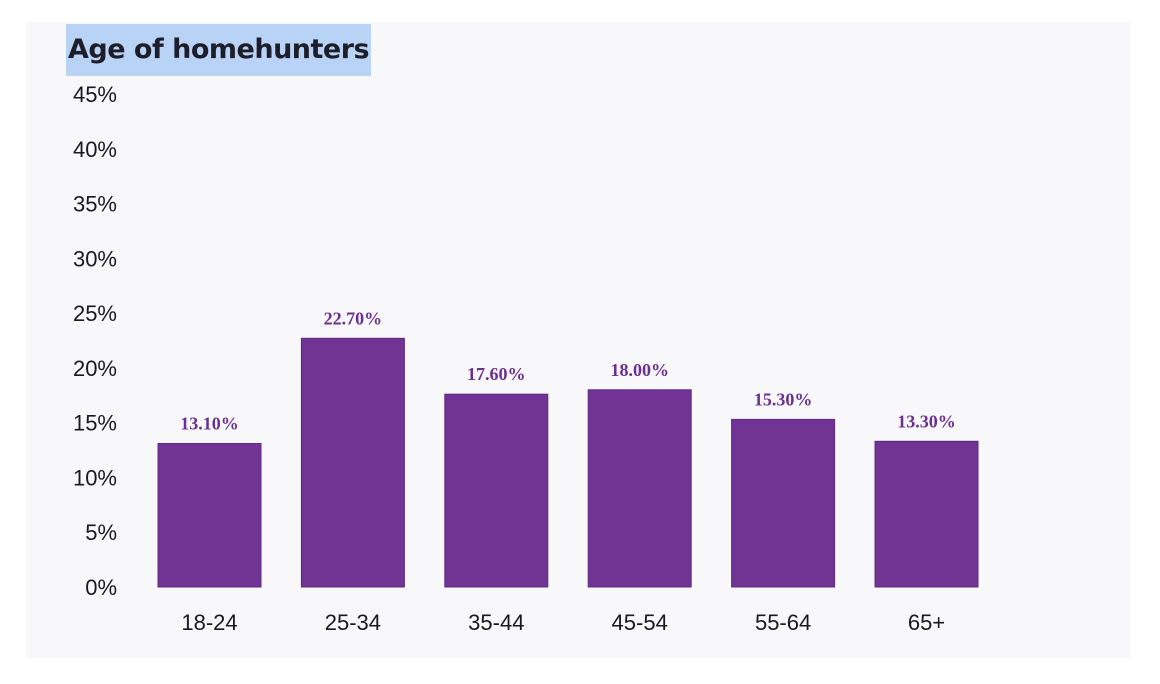 This screenshot has height=684, width=1160. I want to click on y-tick-label: 5%, so click(101, 532).